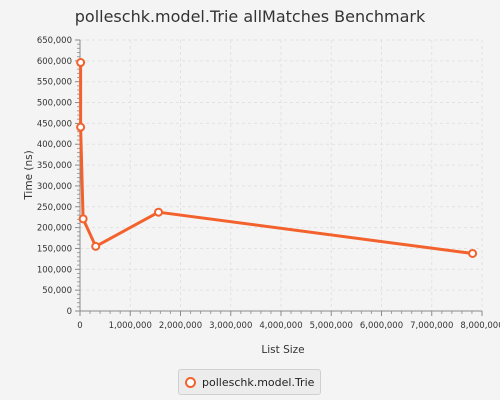  What do you see at coordinates (381, 326) in the screenshot?
I see `x-tick-label: 6,000,000` at bounding box center [381, 326].